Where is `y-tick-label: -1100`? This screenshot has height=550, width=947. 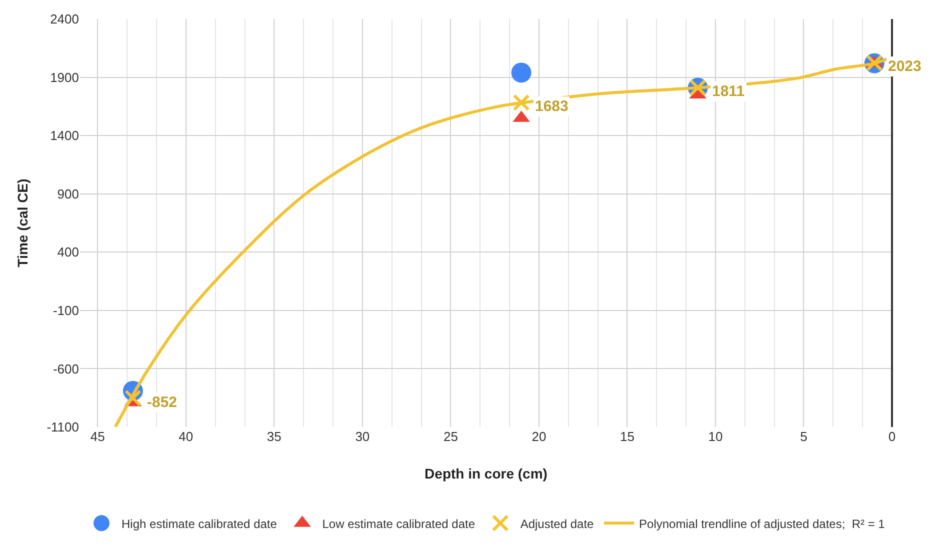
y-tick-label: -1100 is located at coordinates (62, 427).